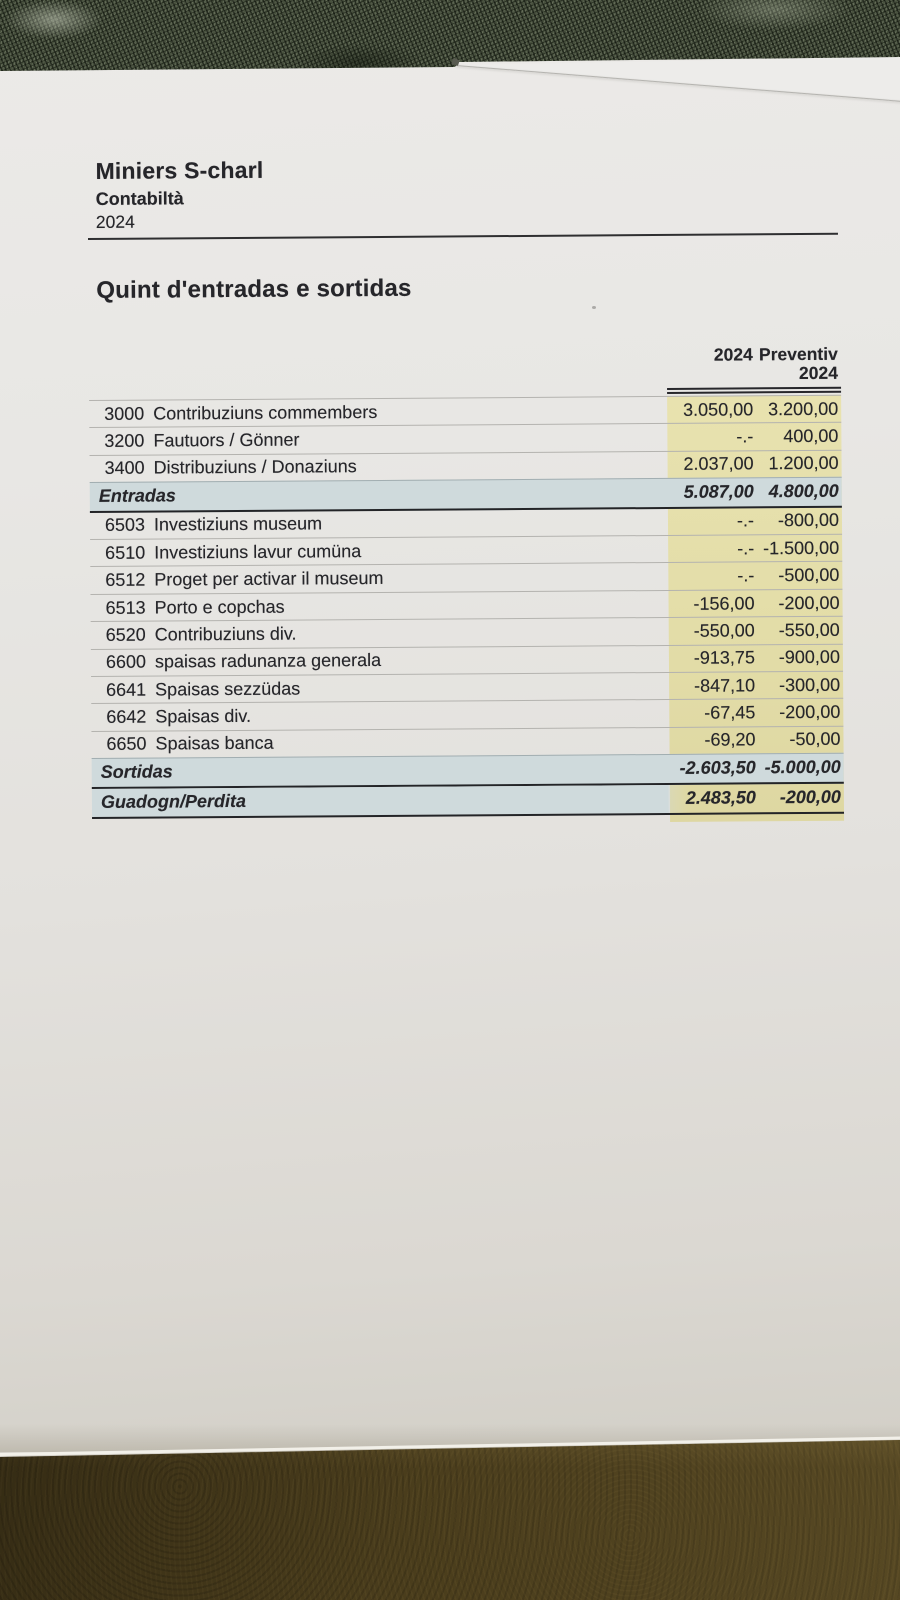 This screenshot has width=900, height=1600. What do you see at coordinates (724, 685) in the screenshot?
I see `actual-value: -847,10` at bounding box center [724, 685].